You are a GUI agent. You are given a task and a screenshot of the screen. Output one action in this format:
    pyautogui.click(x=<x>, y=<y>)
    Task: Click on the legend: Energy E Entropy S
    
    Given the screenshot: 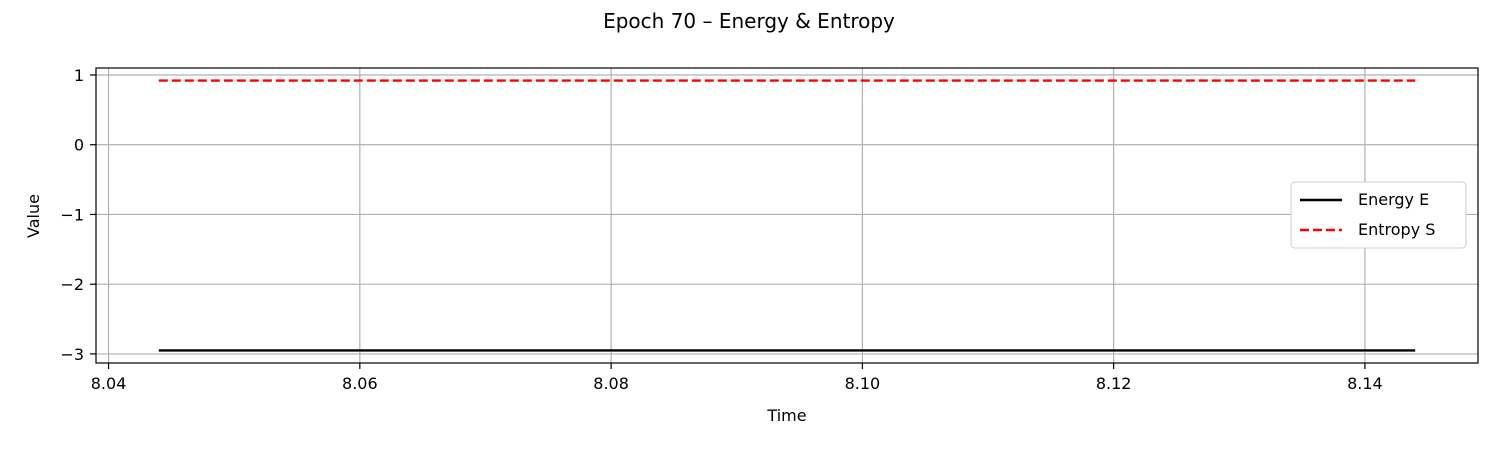 What is the action you would take?
    pyautogui.click(x=1378, y=215)
    